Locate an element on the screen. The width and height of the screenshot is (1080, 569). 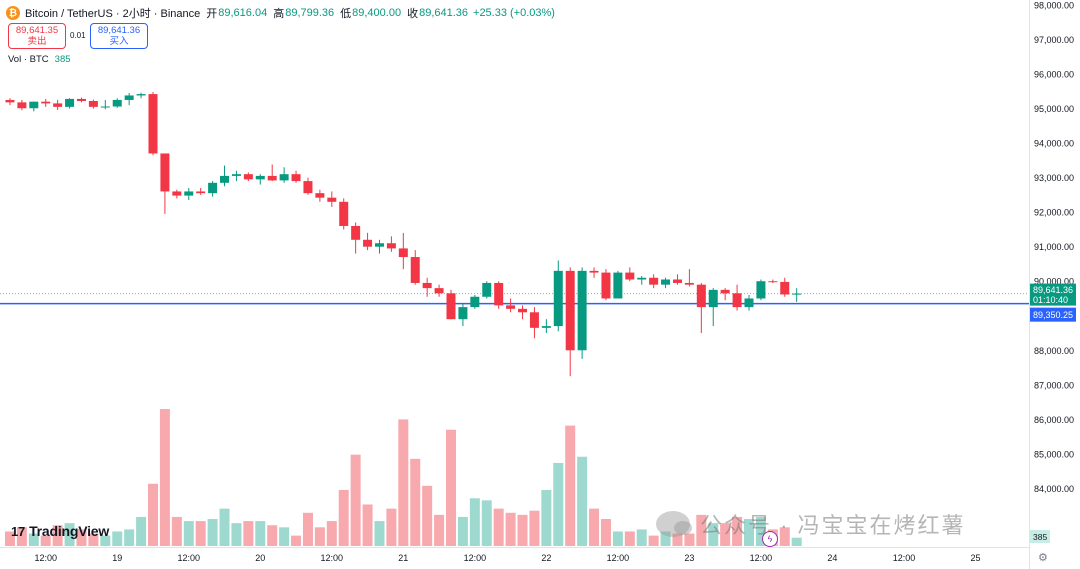
time-tick-label: 20 is located at coordinates (260, 558).